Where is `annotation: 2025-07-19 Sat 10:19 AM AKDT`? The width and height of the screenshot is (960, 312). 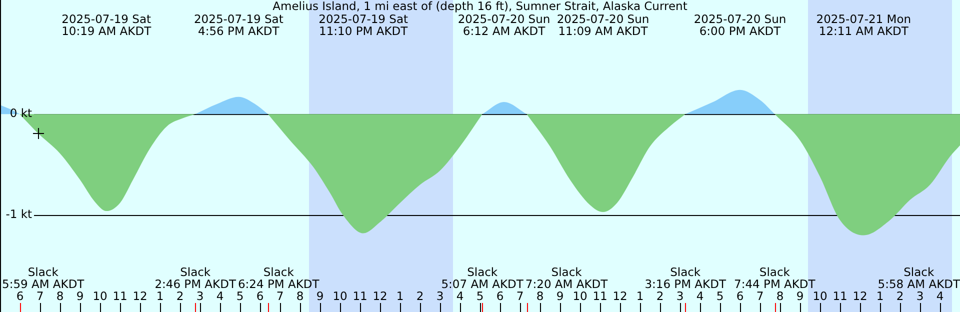 annotation: 2025-07-19 Sat 10:19 AM AKDT is located at coordinates (107, 25).